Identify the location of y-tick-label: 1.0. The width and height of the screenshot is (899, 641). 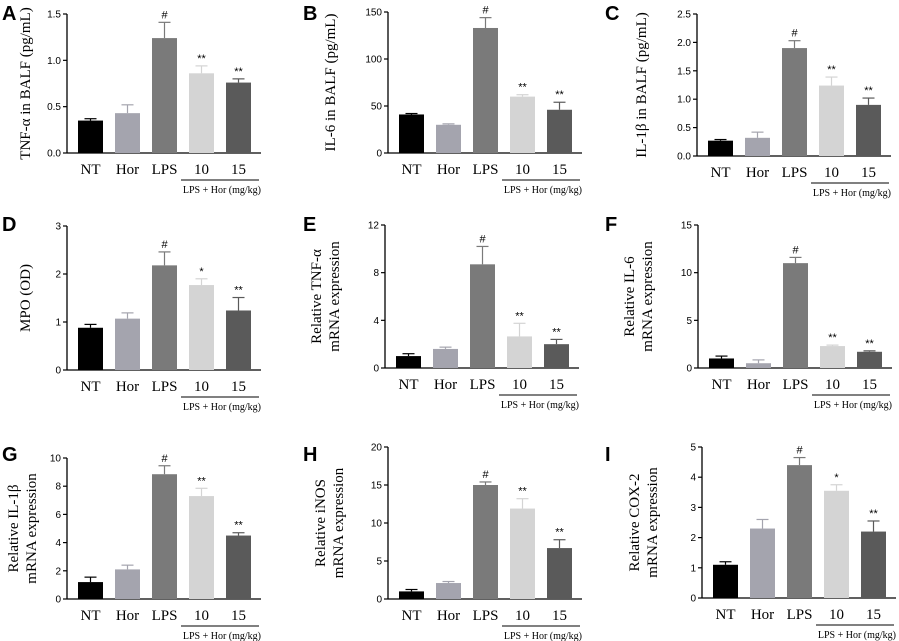
(684, 100).